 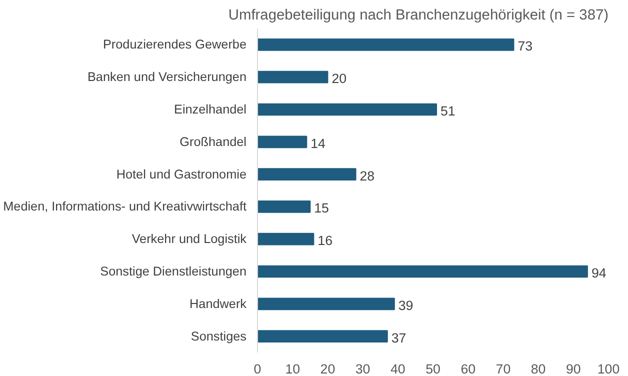 What do you see at coordinates (525, 46) in the screenshot?
I see `data-label: 73` at bounding box center [525, 46].